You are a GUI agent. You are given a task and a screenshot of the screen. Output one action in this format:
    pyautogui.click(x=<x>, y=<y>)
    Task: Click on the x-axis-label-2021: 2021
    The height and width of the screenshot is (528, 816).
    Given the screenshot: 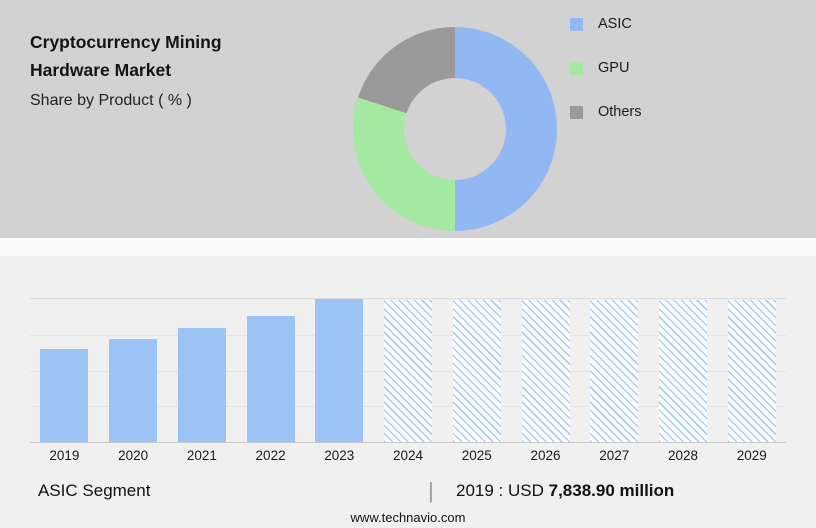 What is the action you would take?
    pyautogui.click(x=201, y=455)
    